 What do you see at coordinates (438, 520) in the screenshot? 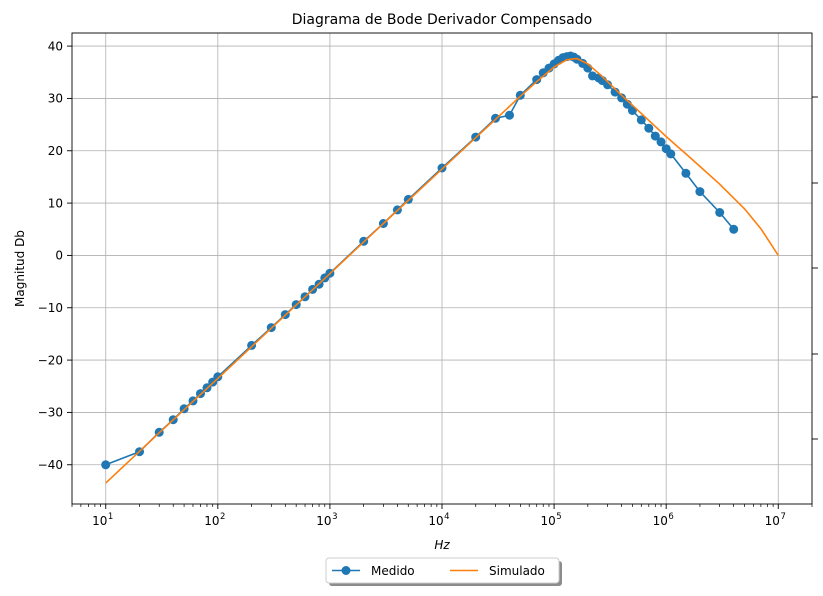
I see `x-tick-label: 10⁴` at bounding box center [438, 520].